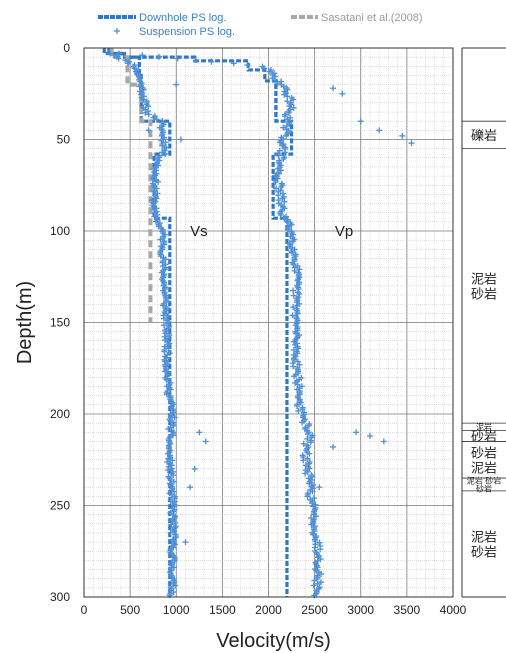  Describe the element at coordinates (360, 610) in the screenshot. I see `x-tick-label: 3000` at that location.